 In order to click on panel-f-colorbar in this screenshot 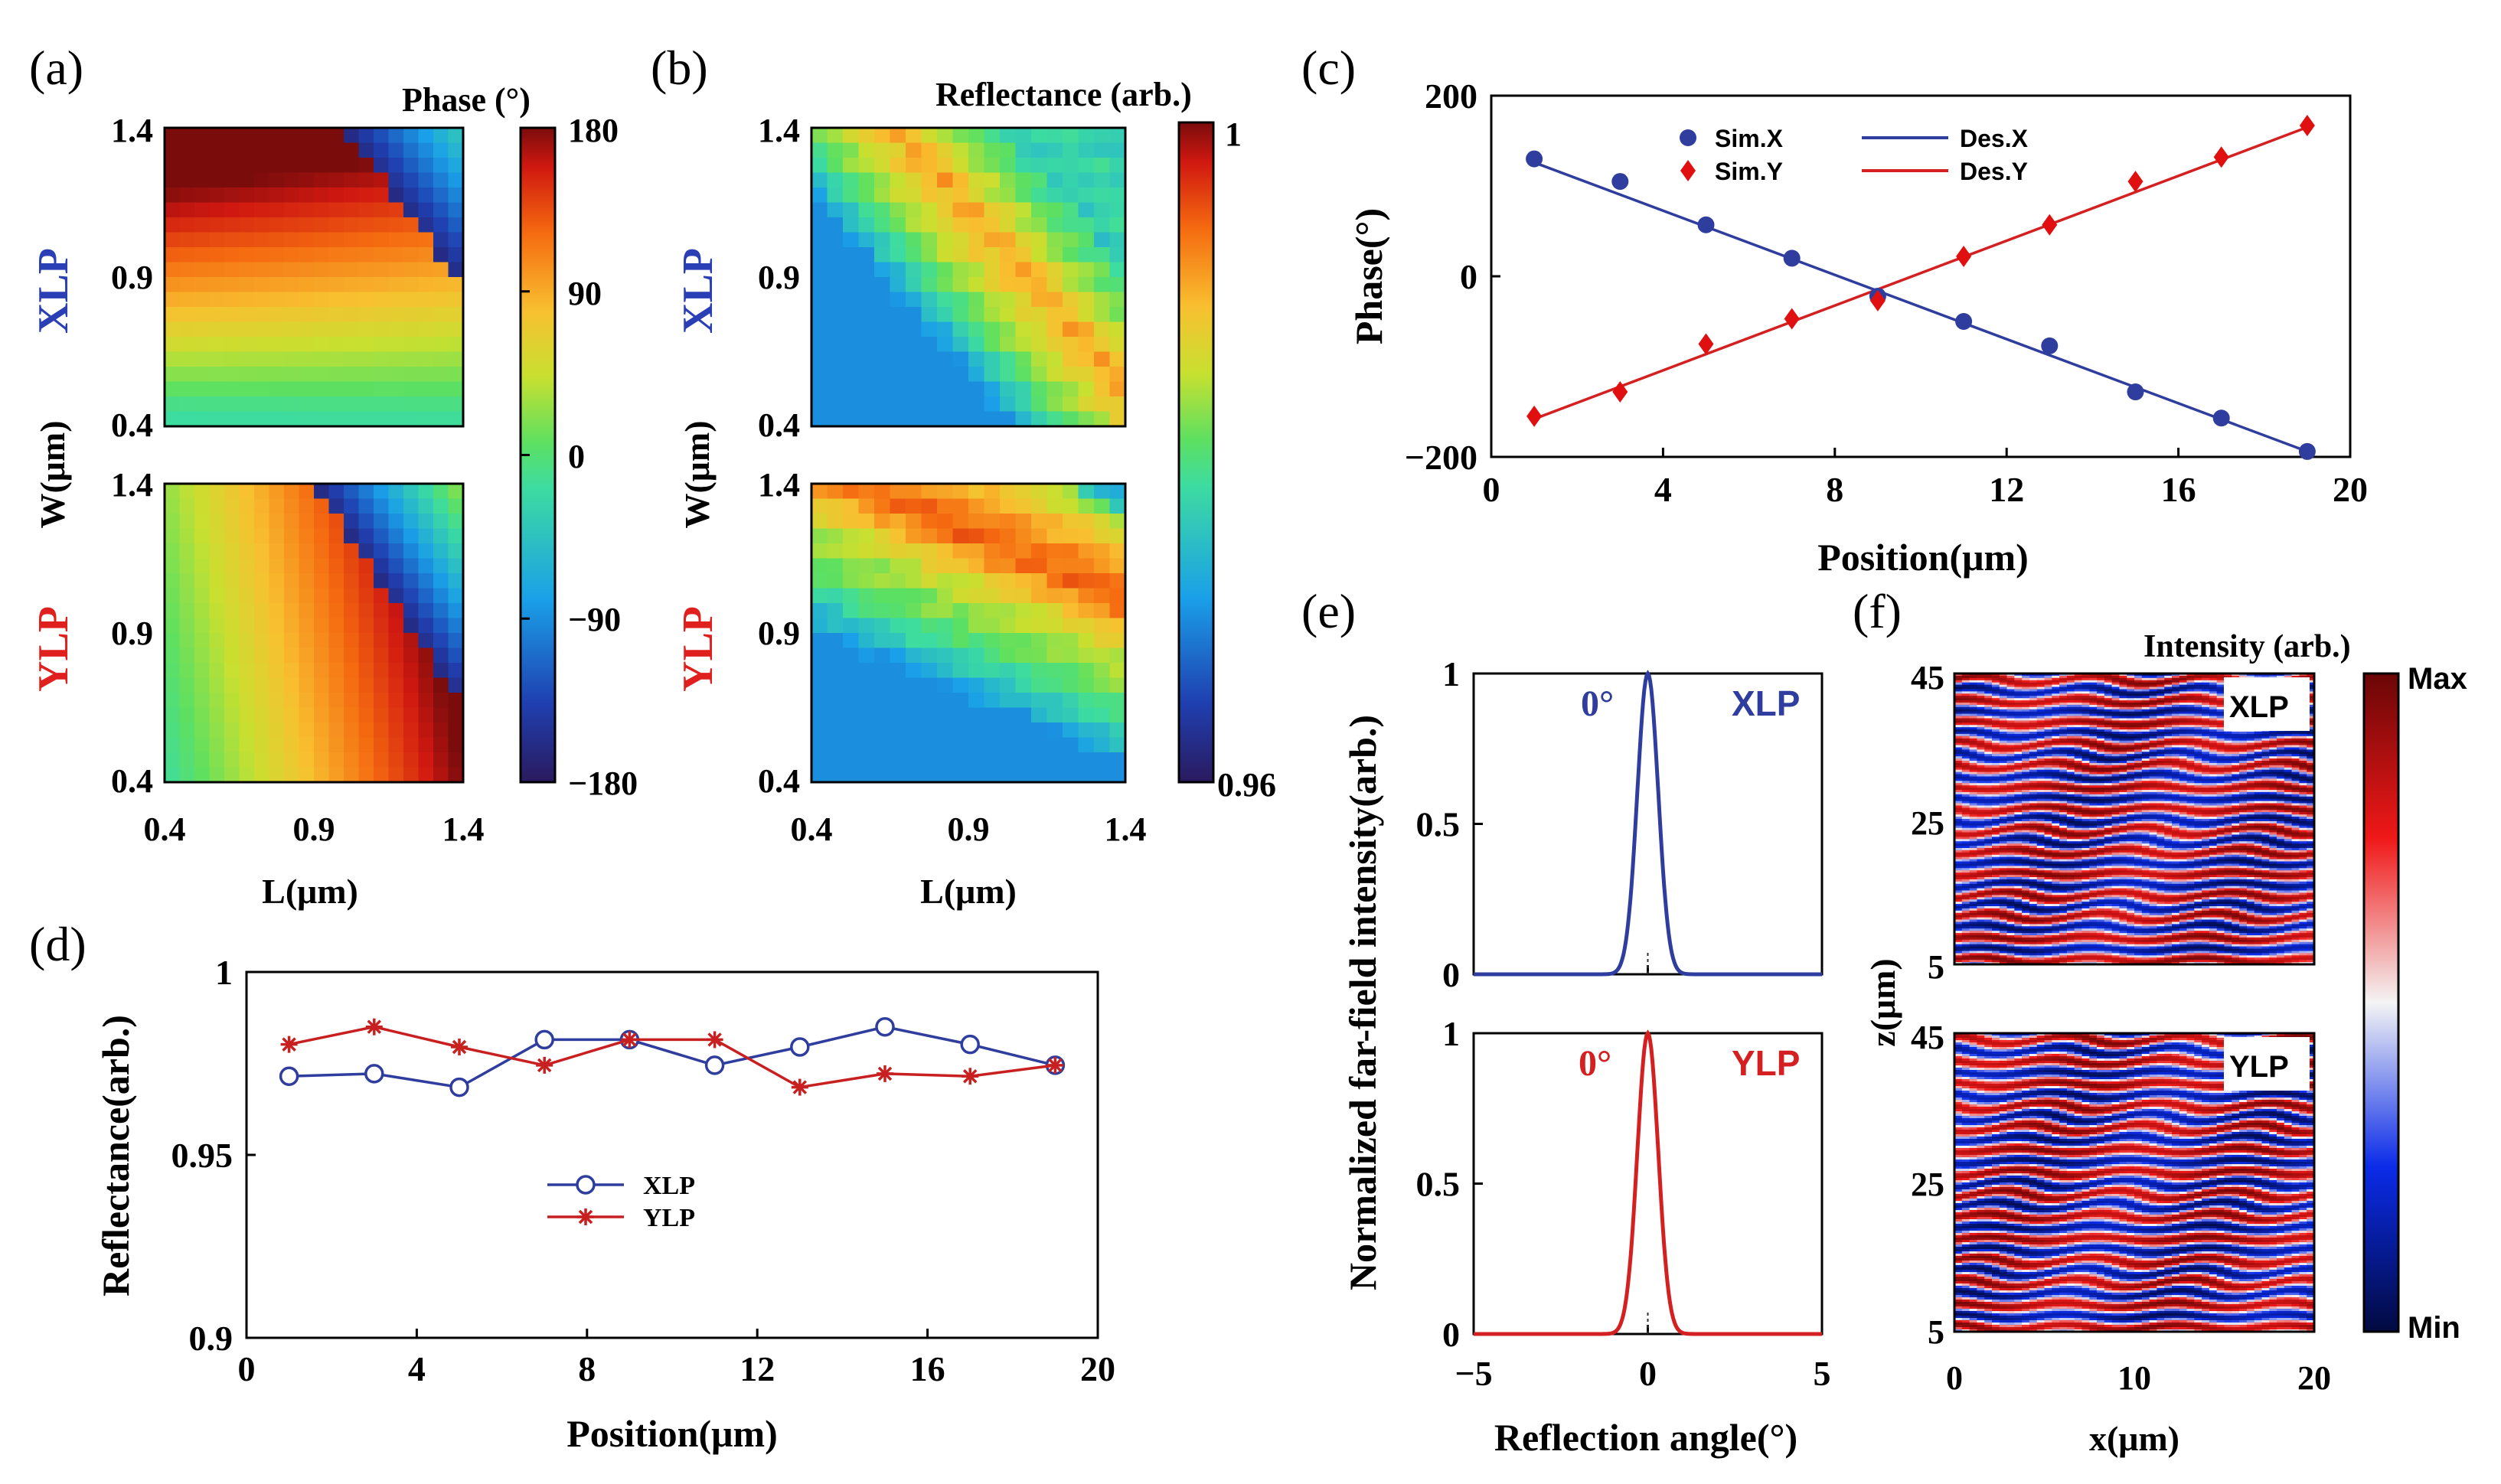, I will do `click(2381, 1002)`.